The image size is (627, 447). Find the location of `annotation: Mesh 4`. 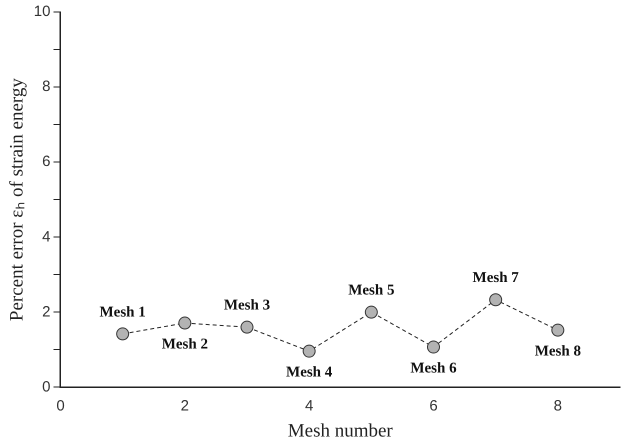

annotation: Mesh 4 is located at coordinates (309, 372).